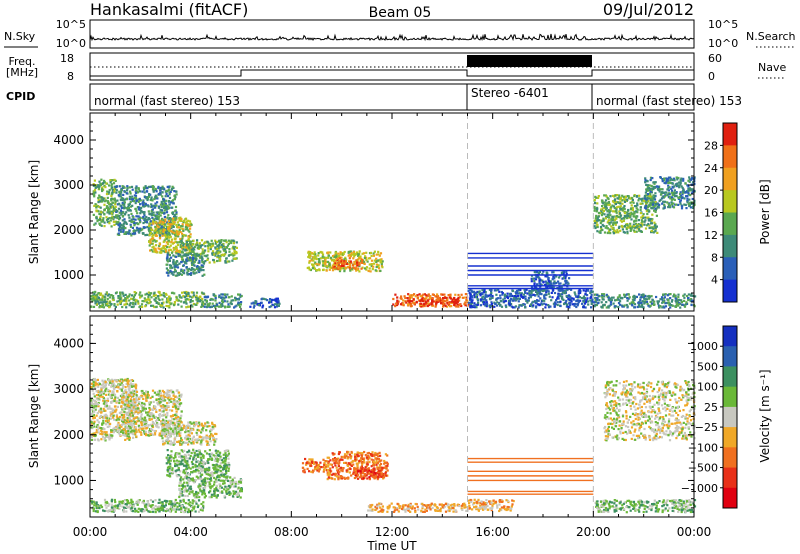  I want to click on nsky-strip: N.Sky 10^5 10^0 10^5 10^0 N.Search, so click(400, 34).